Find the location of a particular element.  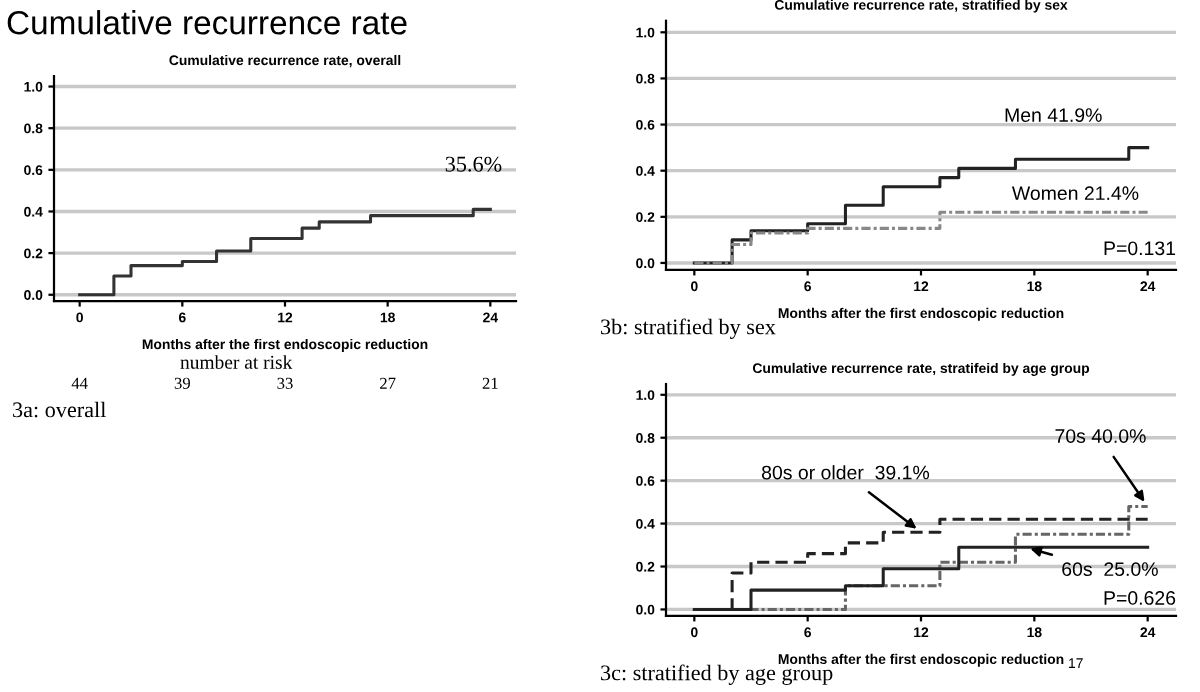

text: Cumulative recurrence rate is located at coordinates (207, 22).